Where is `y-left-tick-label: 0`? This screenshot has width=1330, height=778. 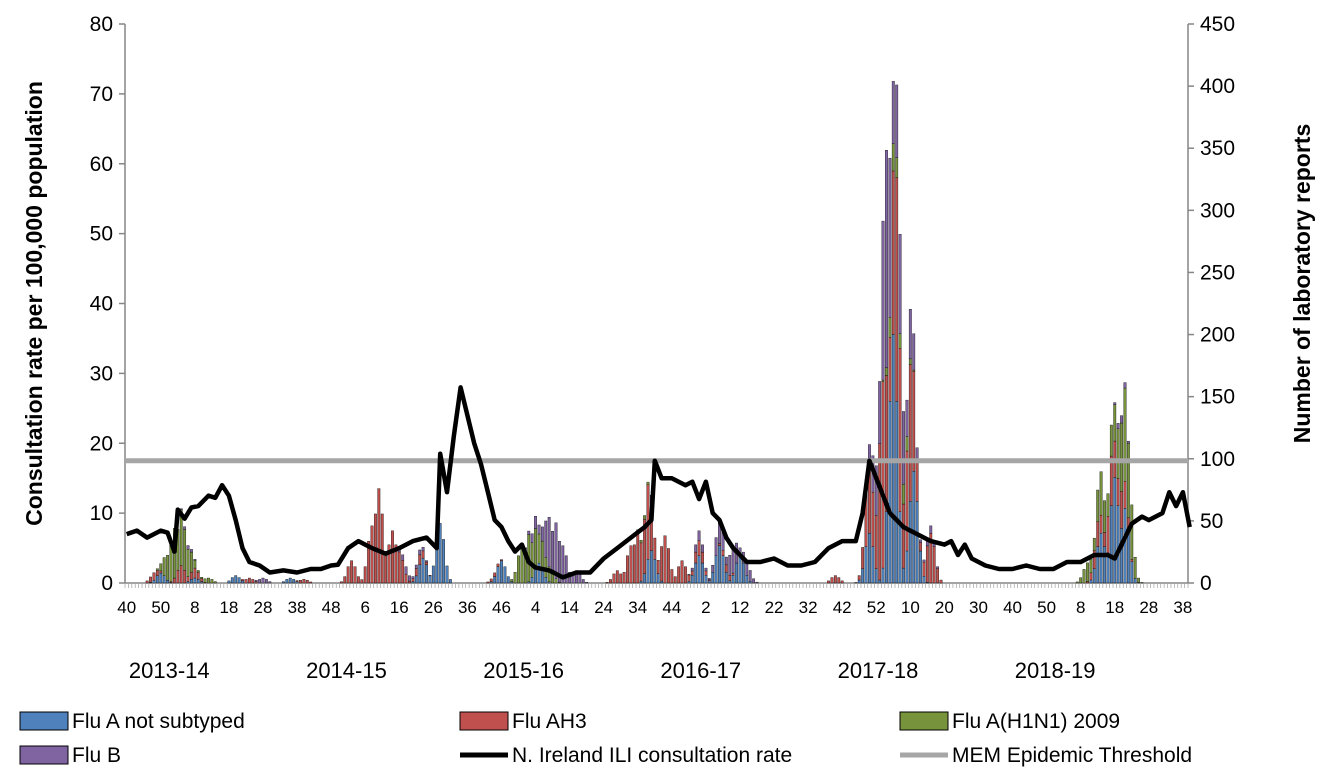 y-left-tick-label: 0 is located at coordinates (107, 583).